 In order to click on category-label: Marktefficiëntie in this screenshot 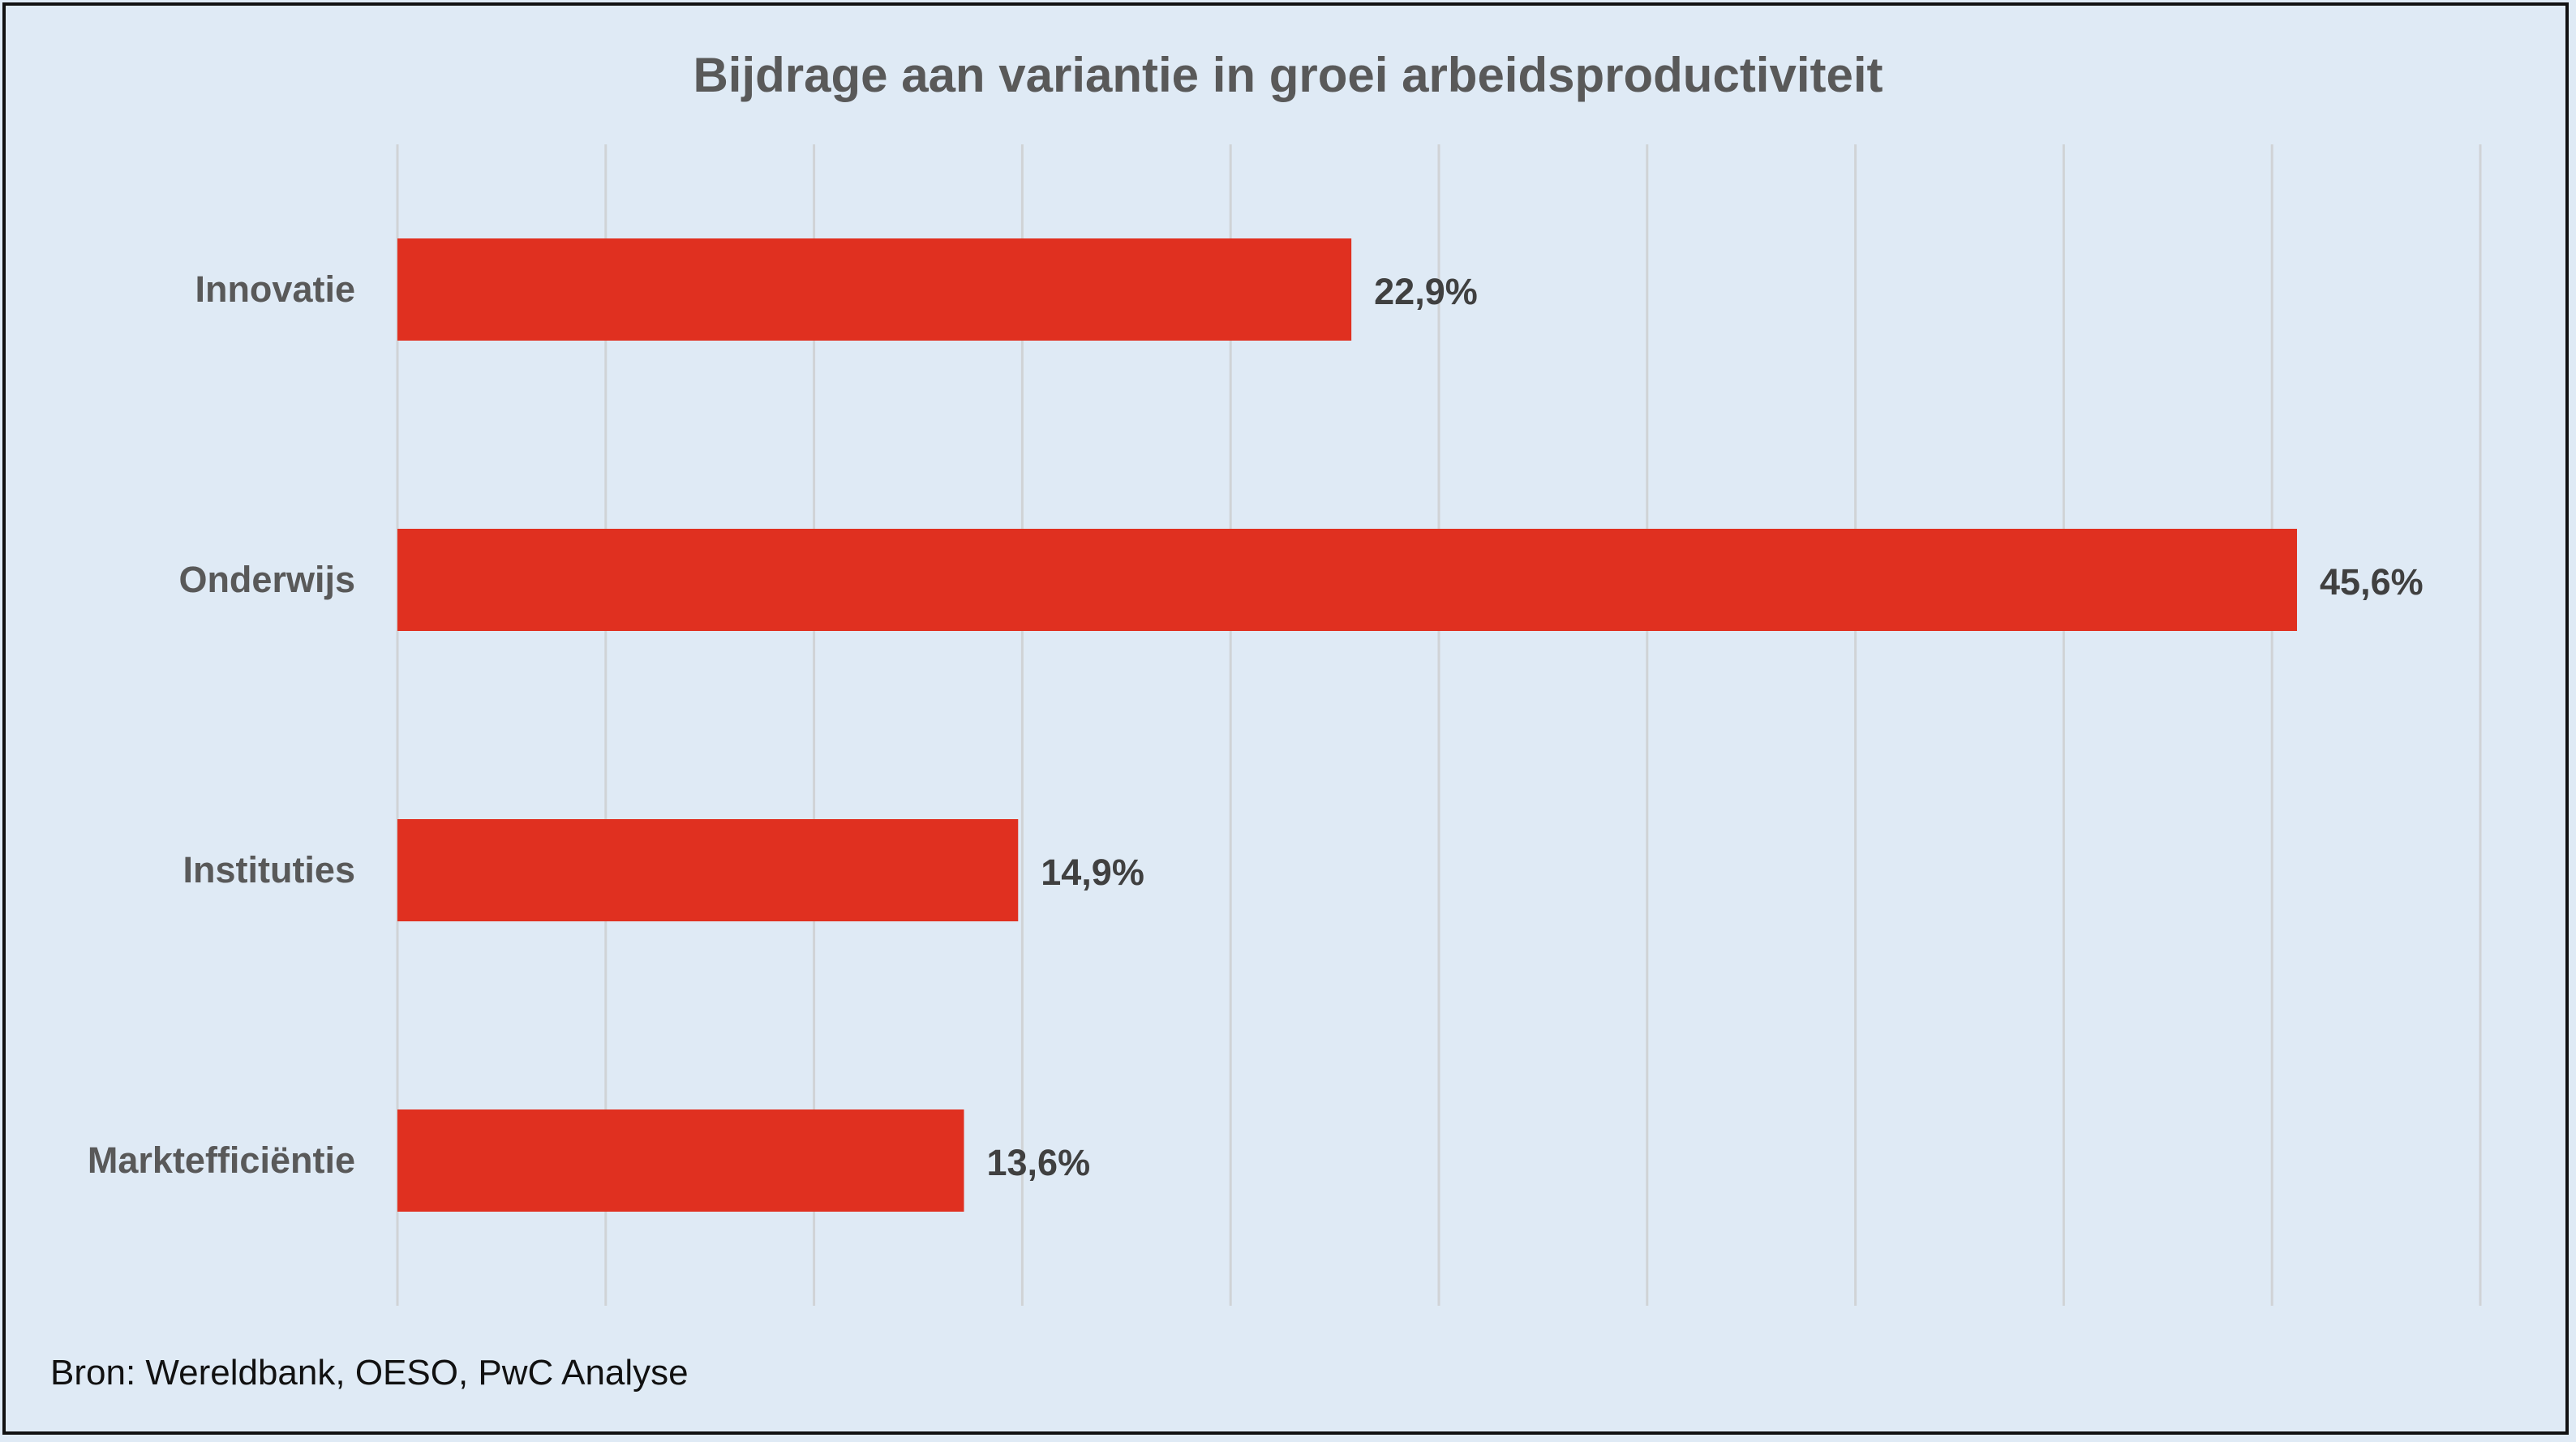, I will do `click(221, 1160)`.